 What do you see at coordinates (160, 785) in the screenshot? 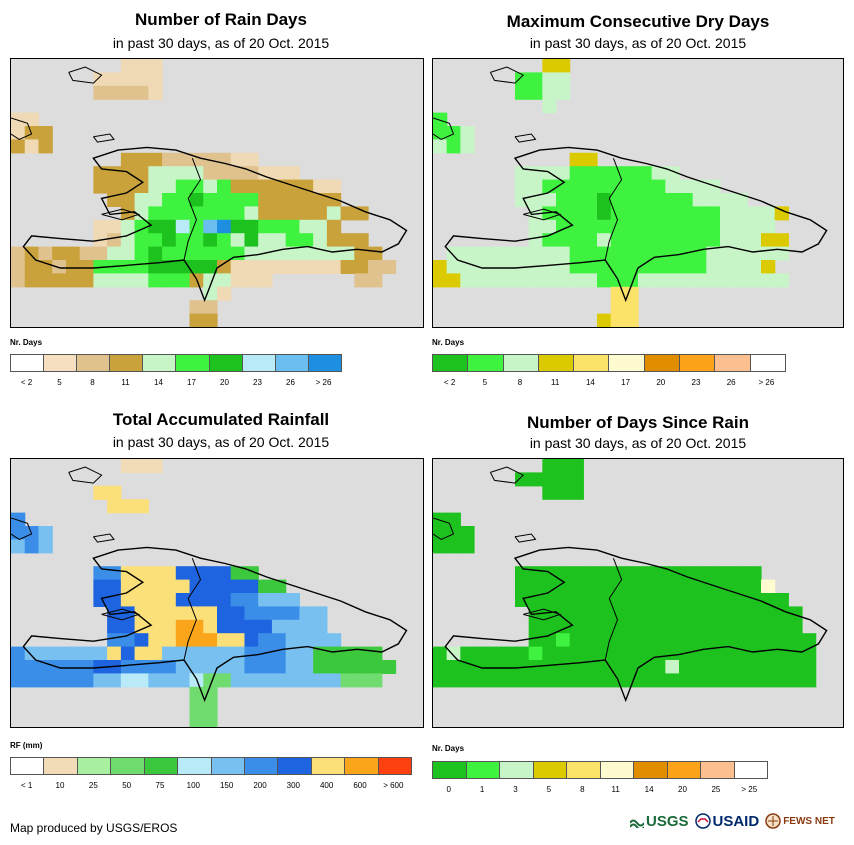
I see `legend-label: 75` at bounding box center [160, 785].